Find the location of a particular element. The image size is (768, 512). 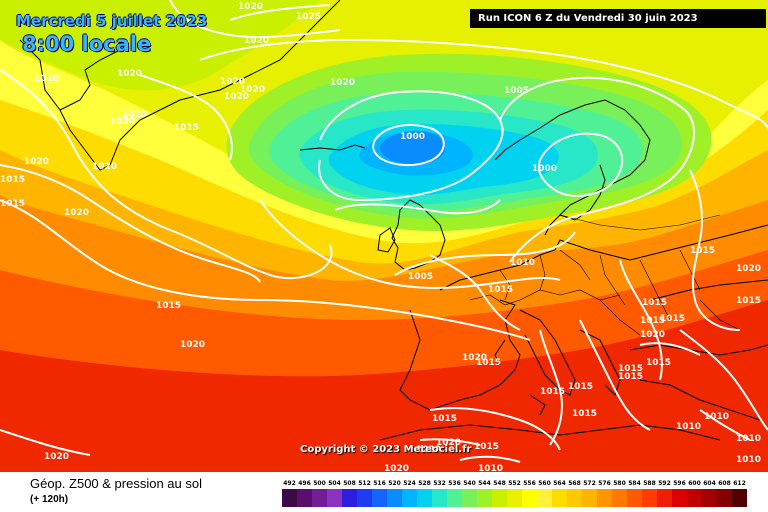

scale-value-label: 604 is located at coordinates (709, 483).